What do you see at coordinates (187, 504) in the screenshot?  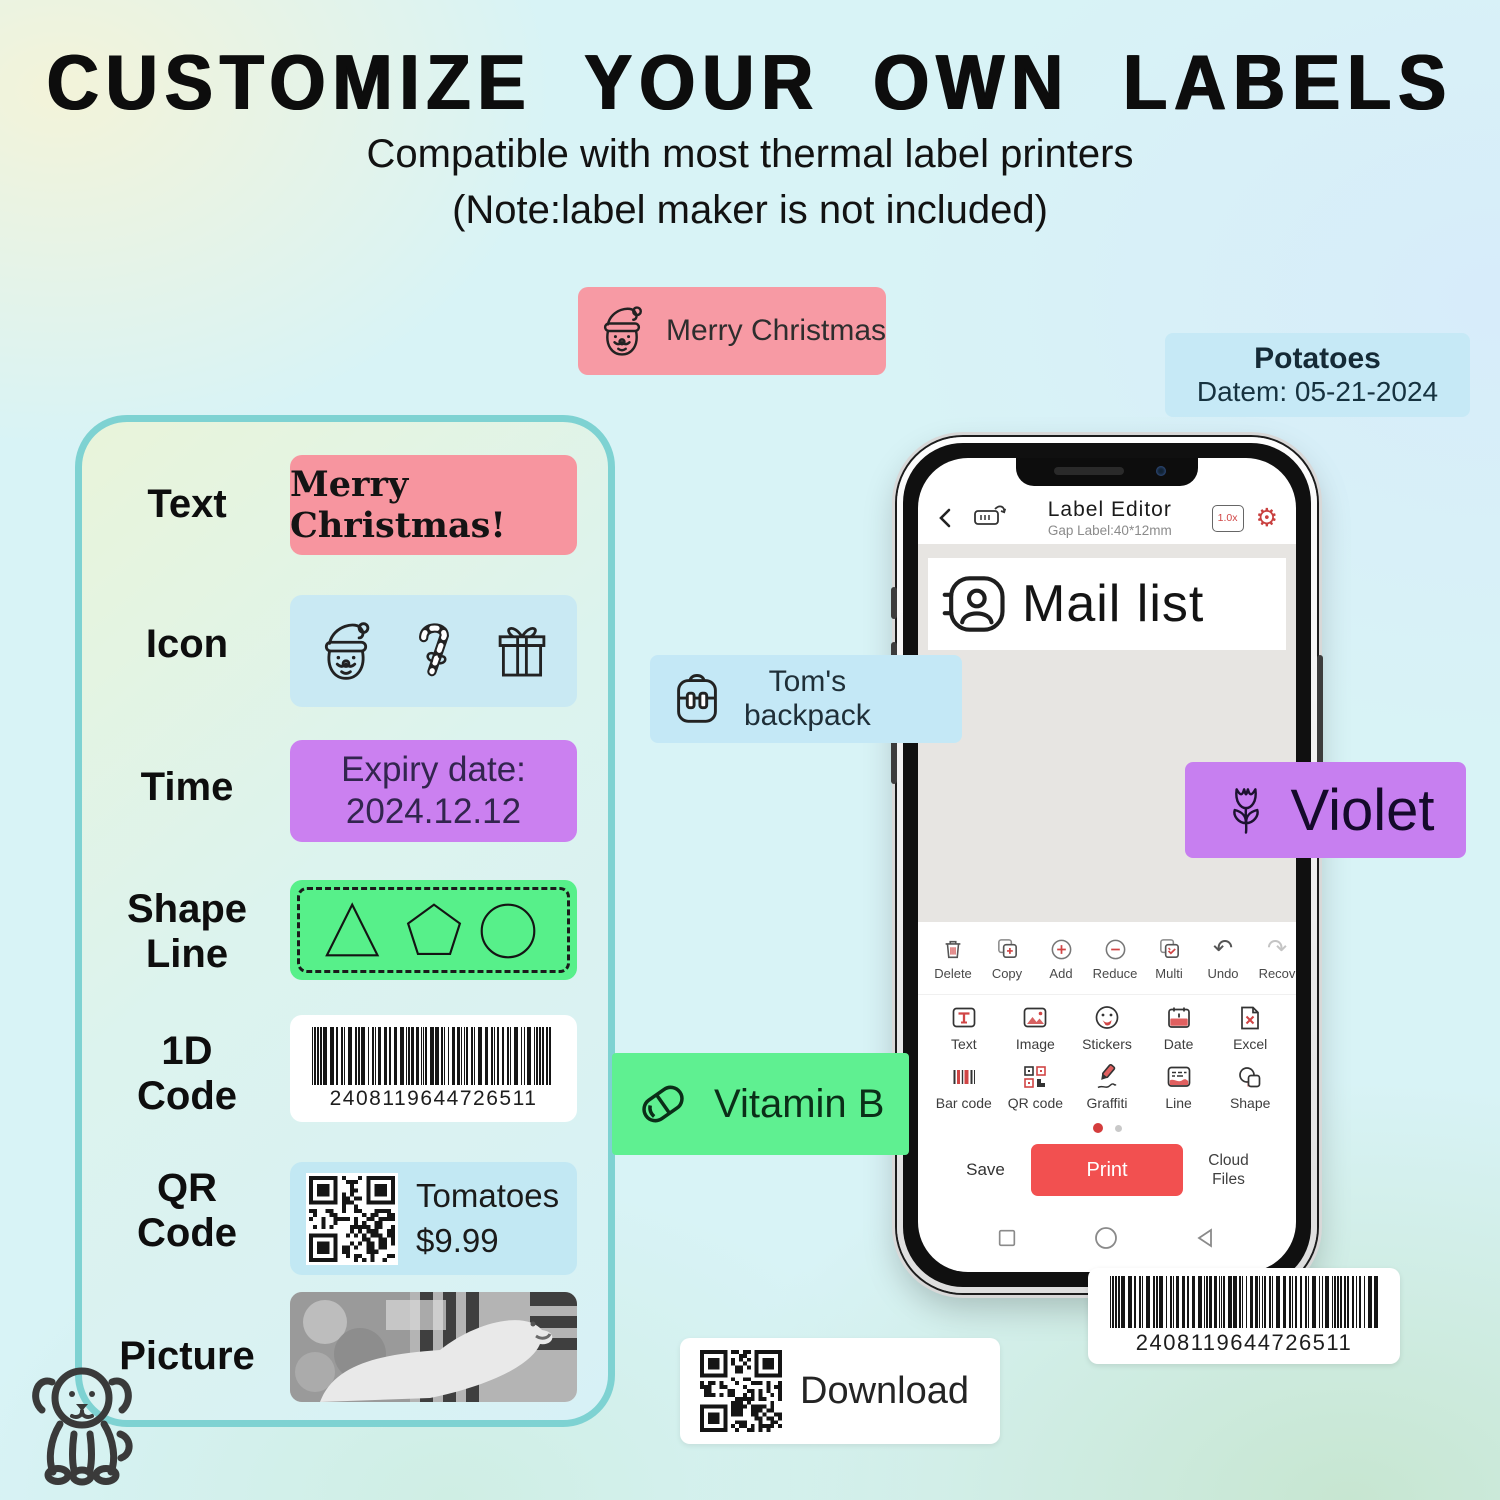 I see `row-label-text: Text` at bounding box center [187, 504].